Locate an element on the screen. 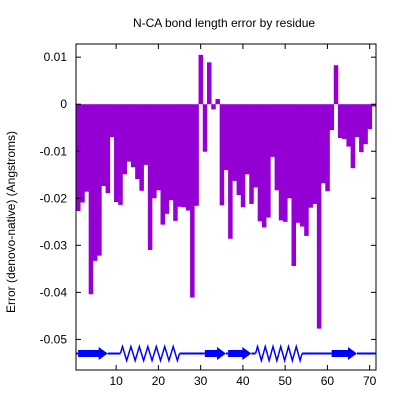 Image resolution: width=400 pixels, height=400 pixels. x-tick-label-40: 40 is located at coordinates (243, 381).